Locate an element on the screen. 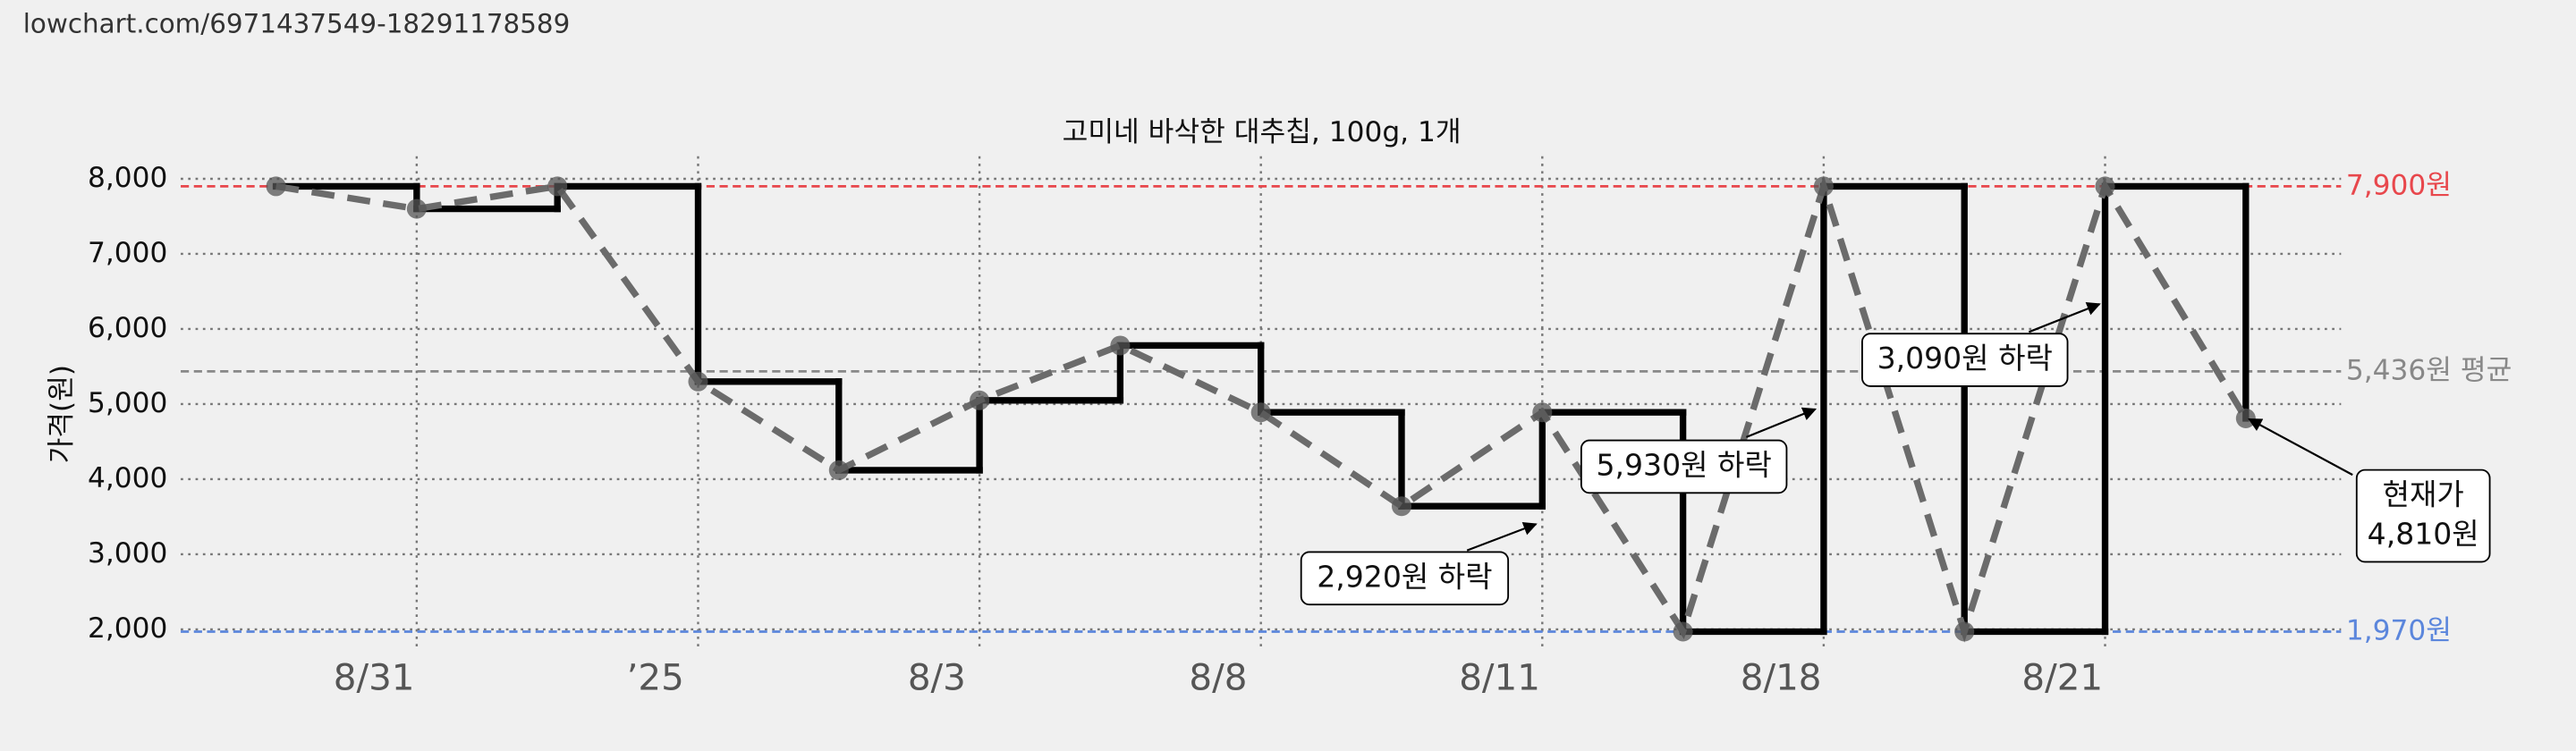  x-tick-label: 8/18 is located at coordinates (1781, 677).